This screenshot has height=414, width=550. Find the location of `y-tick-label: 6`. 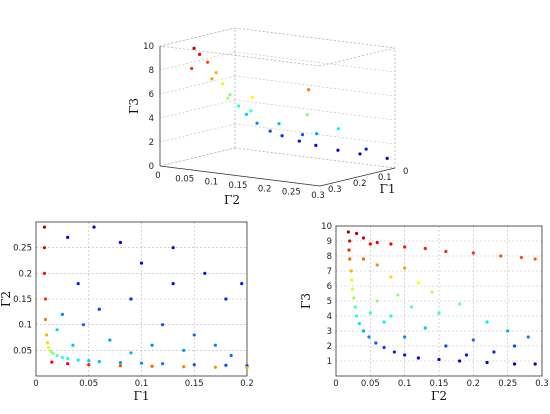

y-tick-label: 6 is located at coordinates (329, 287).